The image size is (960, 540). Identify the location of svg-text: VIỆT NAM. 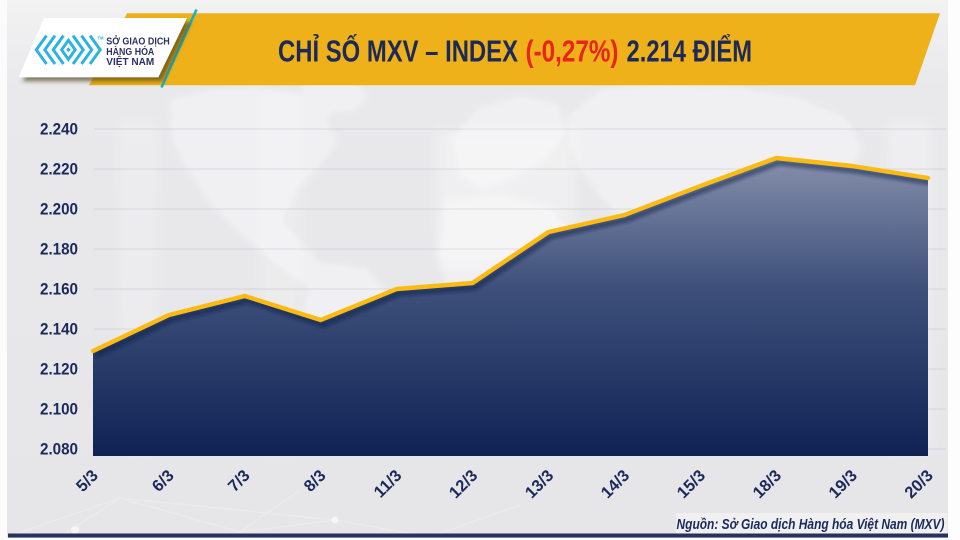
(130, 62).